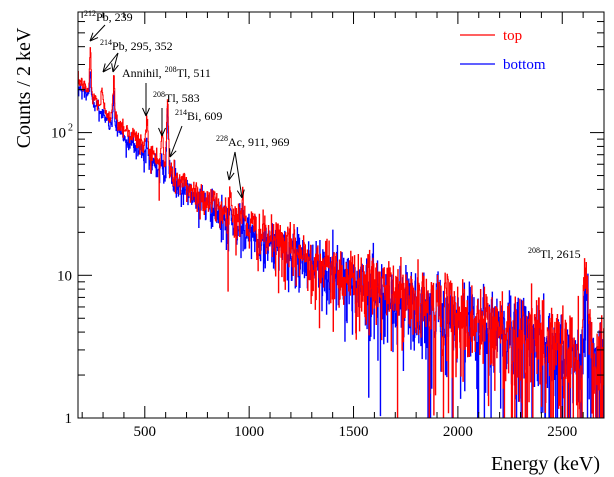  I want to click on peak-annotation: 214Pb, 295, 352, so click(136, 55).